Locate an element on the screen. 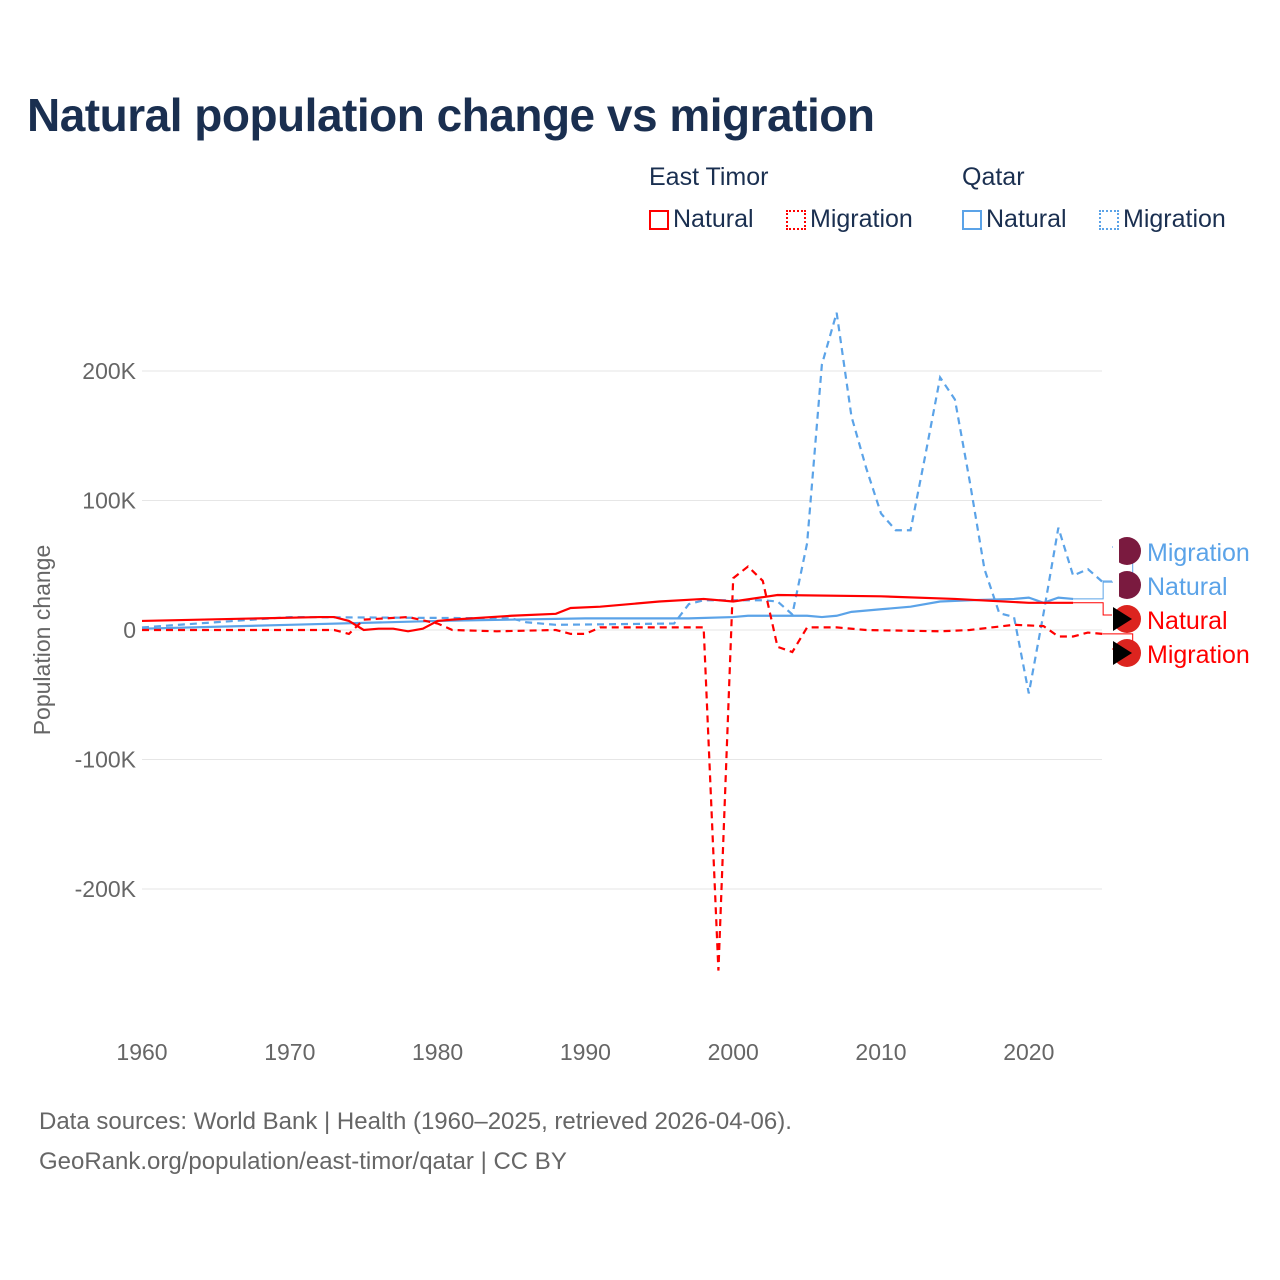 Image resolution: width=1280 pixels, height=1280 pixels. legend-group-east-timor: East Timor is located at coordinates (709, 177).